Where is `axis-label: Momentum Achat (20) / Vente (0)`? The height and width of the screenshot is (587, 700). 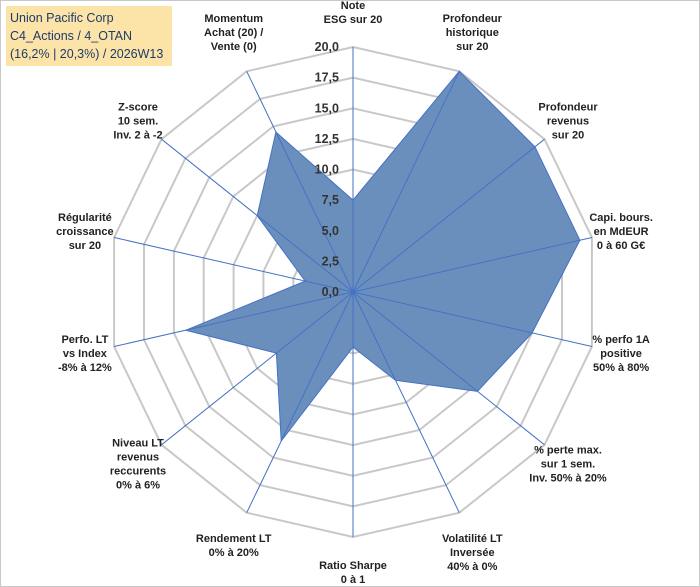
axis-label: Momentum Achat (20) / Vente (0) is located at coordinates (233, 33).